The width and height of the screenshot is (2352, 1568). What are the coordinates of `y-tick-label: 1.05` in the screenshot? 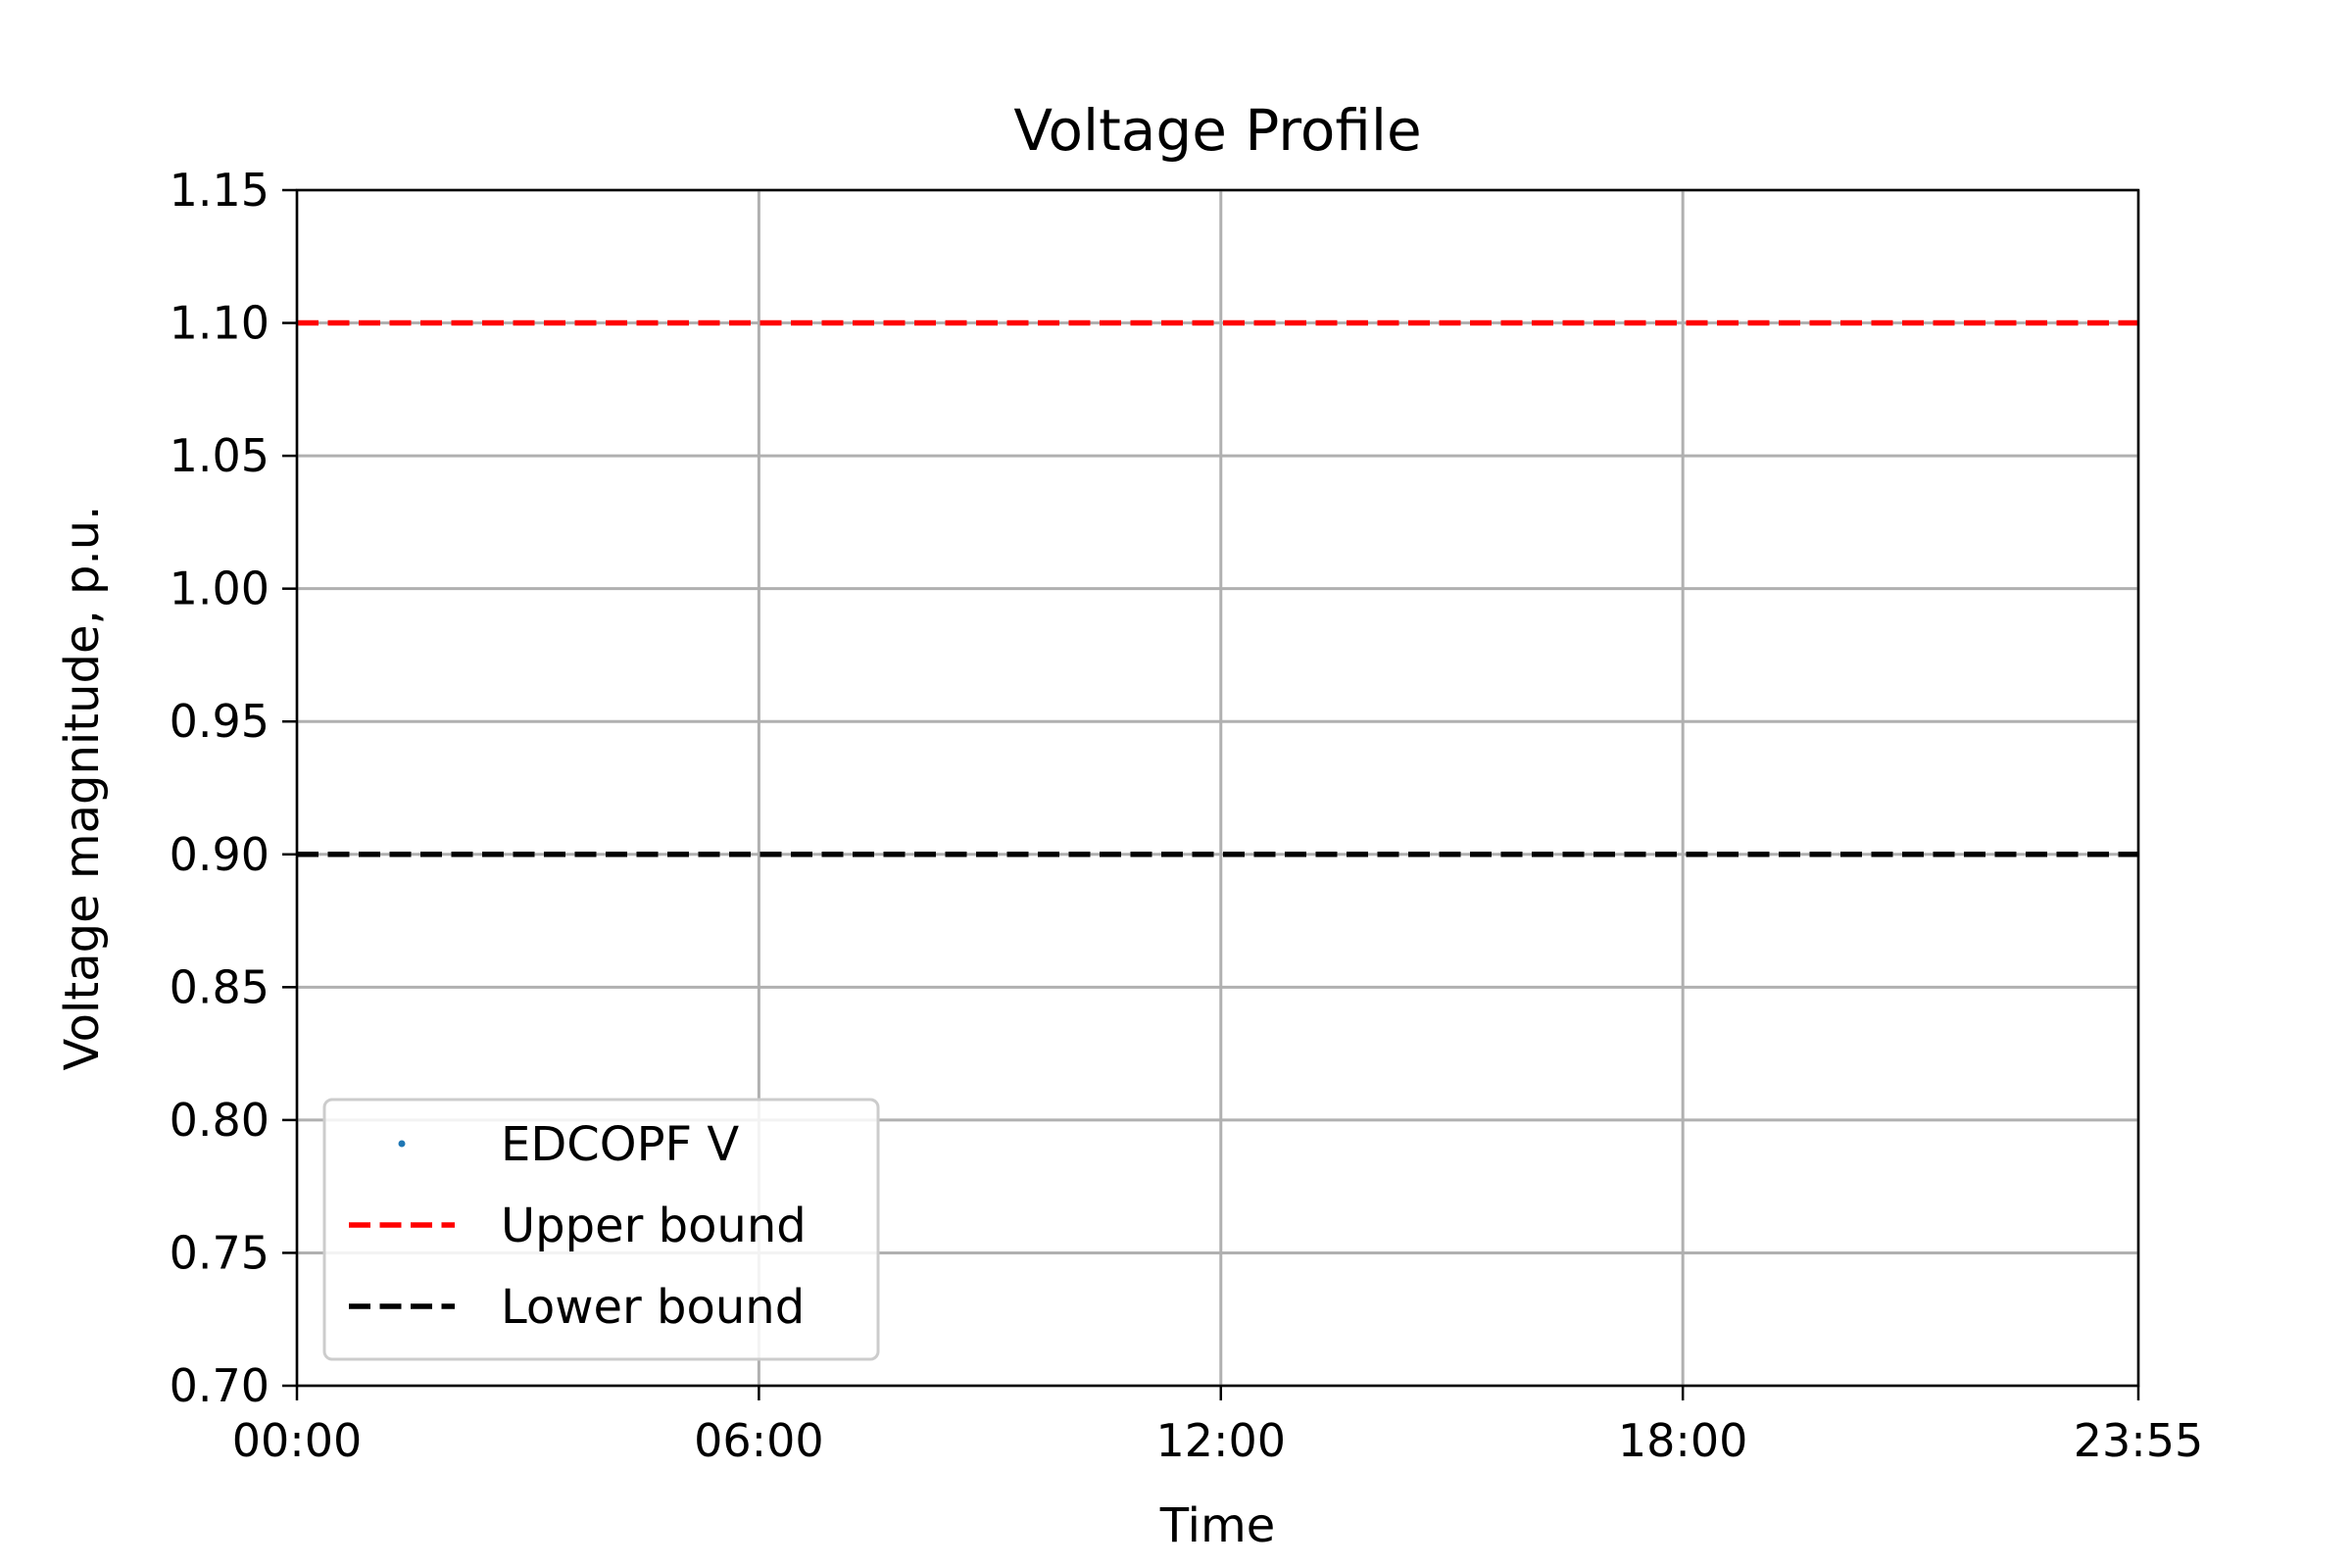 It's located at (220, 455).